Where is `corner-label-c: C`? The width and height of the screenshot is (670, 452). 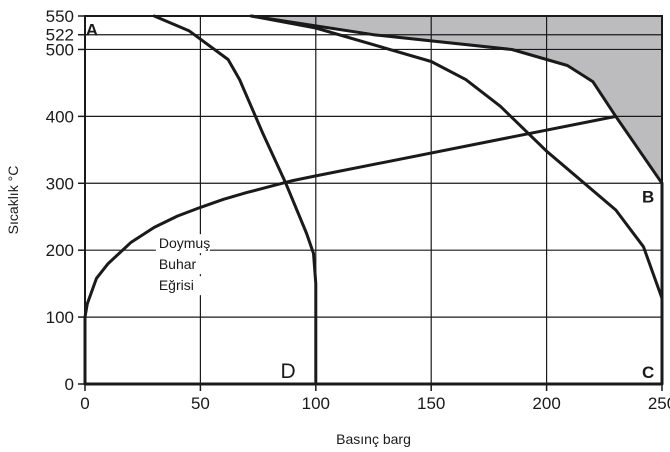 corner-label-c: C is located at coordinates (648, 372).